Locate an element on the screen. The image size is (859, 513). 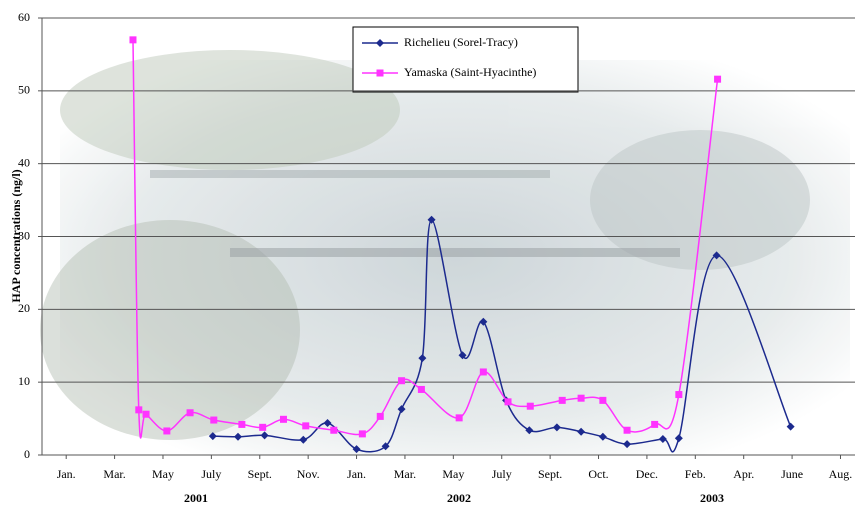
x-tick-label: Oct. is located at coordinates (598, 474).